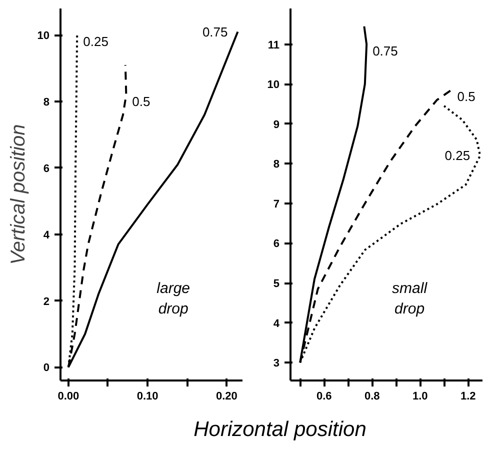 Image resolution: width=492 pixels, height=472 pixels. Describe the element at coordinates (280, 430) in the screenshot. I see `x-axis-title: Horizontal position` at that location.